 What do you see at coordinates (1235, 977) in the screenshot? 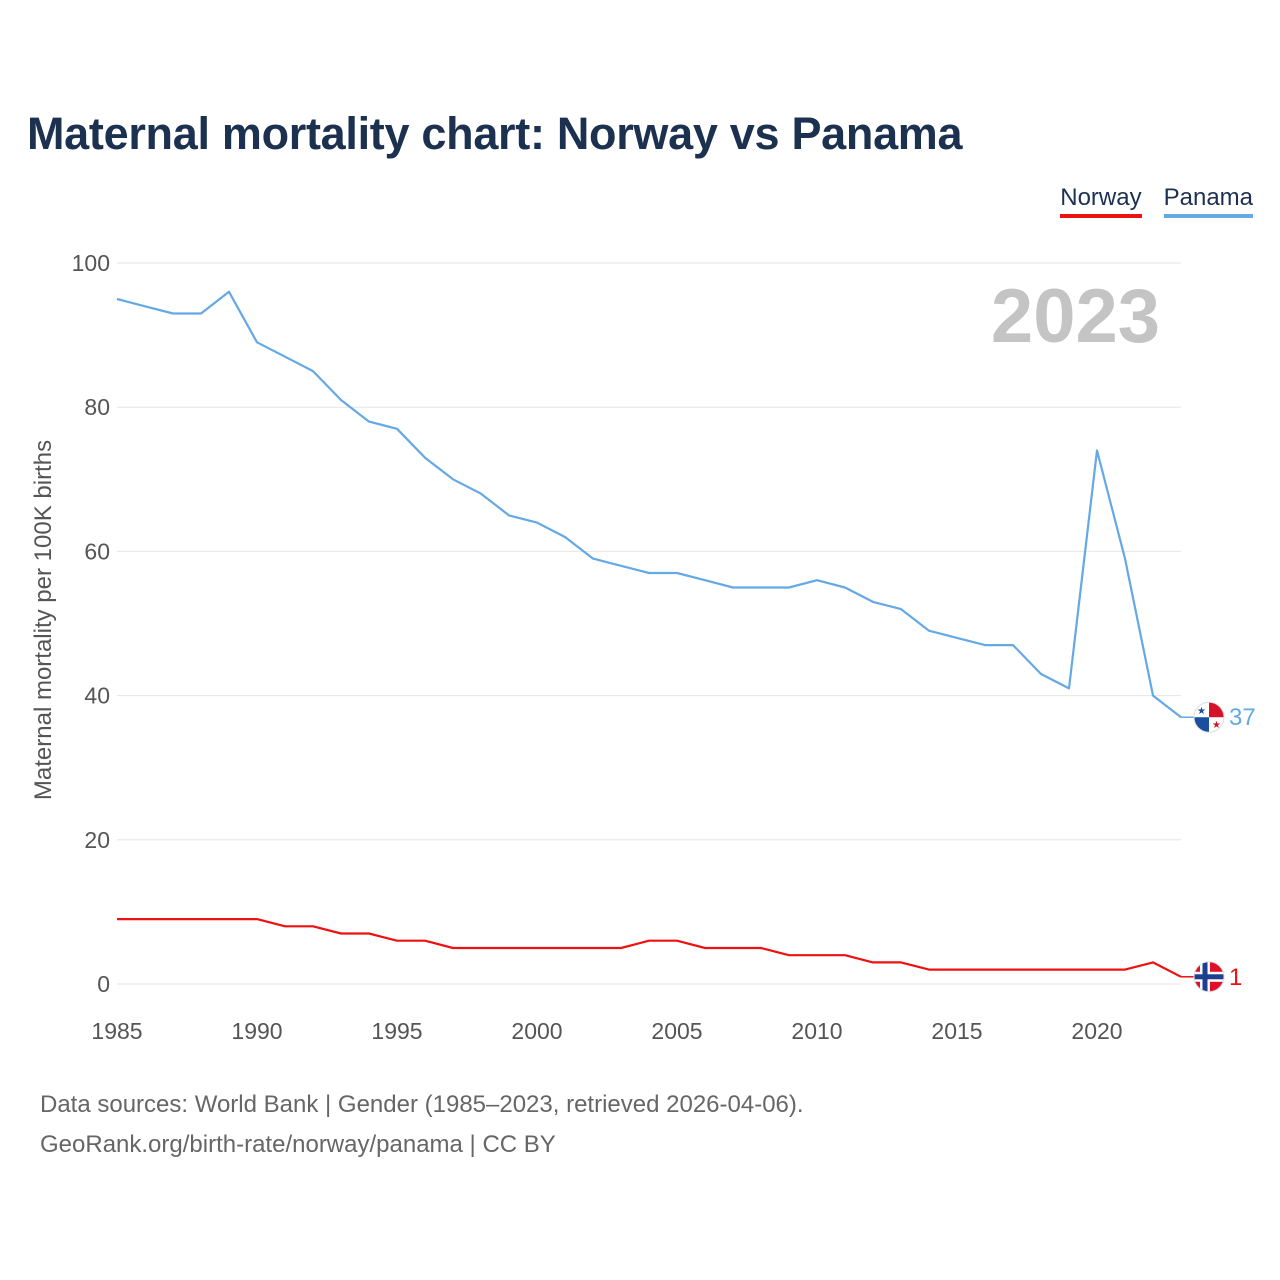
I see `end-value-label-norway: 1` at bounding box center [1235, 977].